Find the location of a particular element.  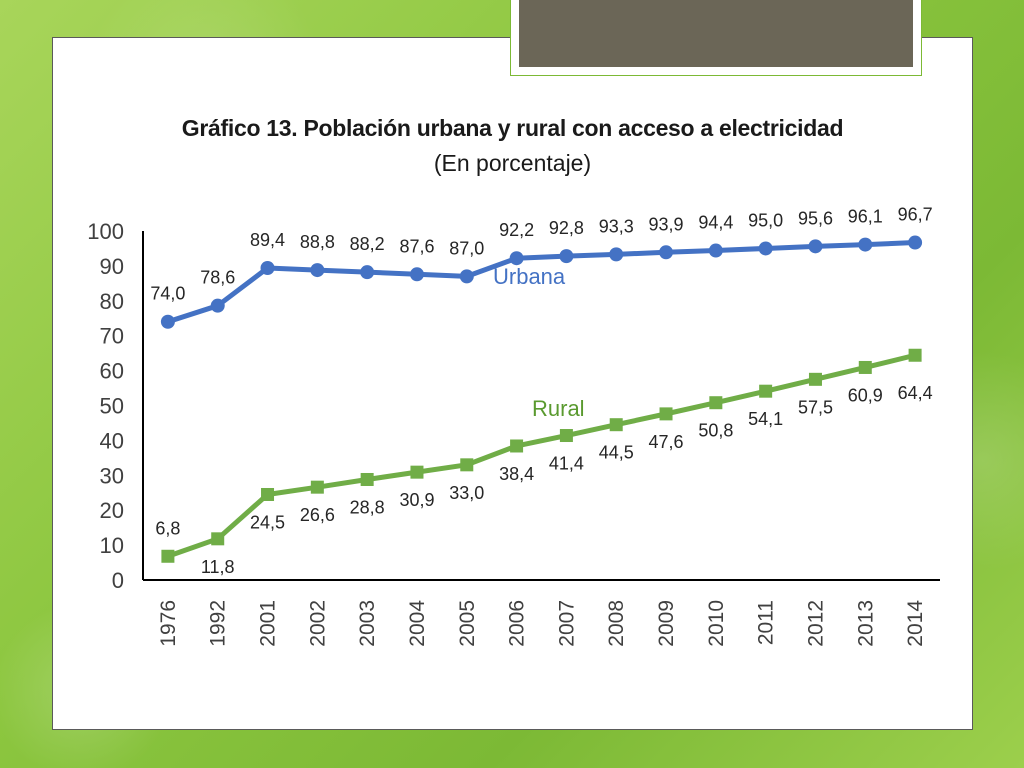

rural-data-label: 44,5 is located at coordinates (616, 453).